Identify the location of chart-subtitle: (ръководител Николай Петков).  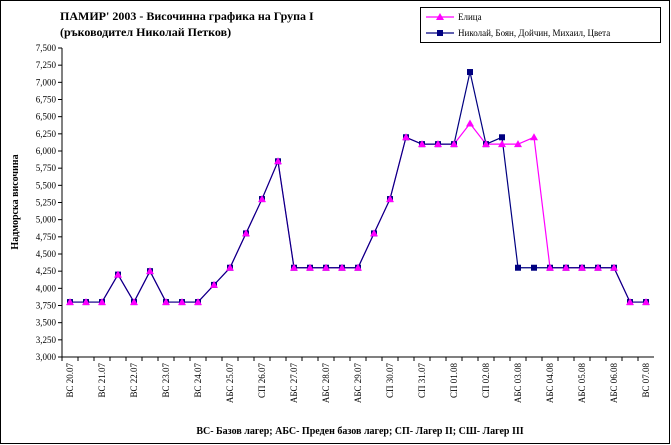
(145, 32).